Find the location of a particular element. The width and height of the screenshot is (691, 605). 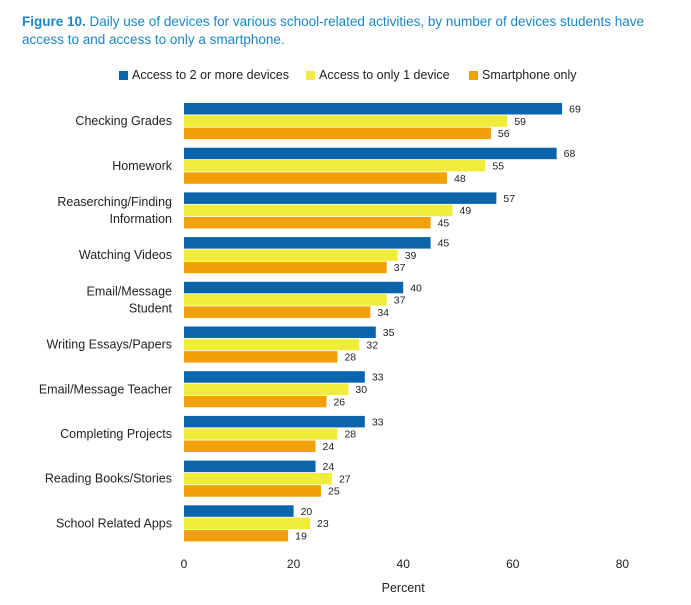

legend-label: Access to only 1 device is located at coordinates (384, 75).